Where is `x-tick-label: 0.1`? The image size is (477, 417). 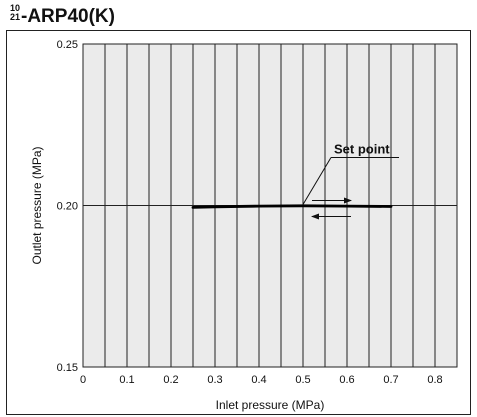
x-tick-label: 0.1 is located at coordinates (126, 380).